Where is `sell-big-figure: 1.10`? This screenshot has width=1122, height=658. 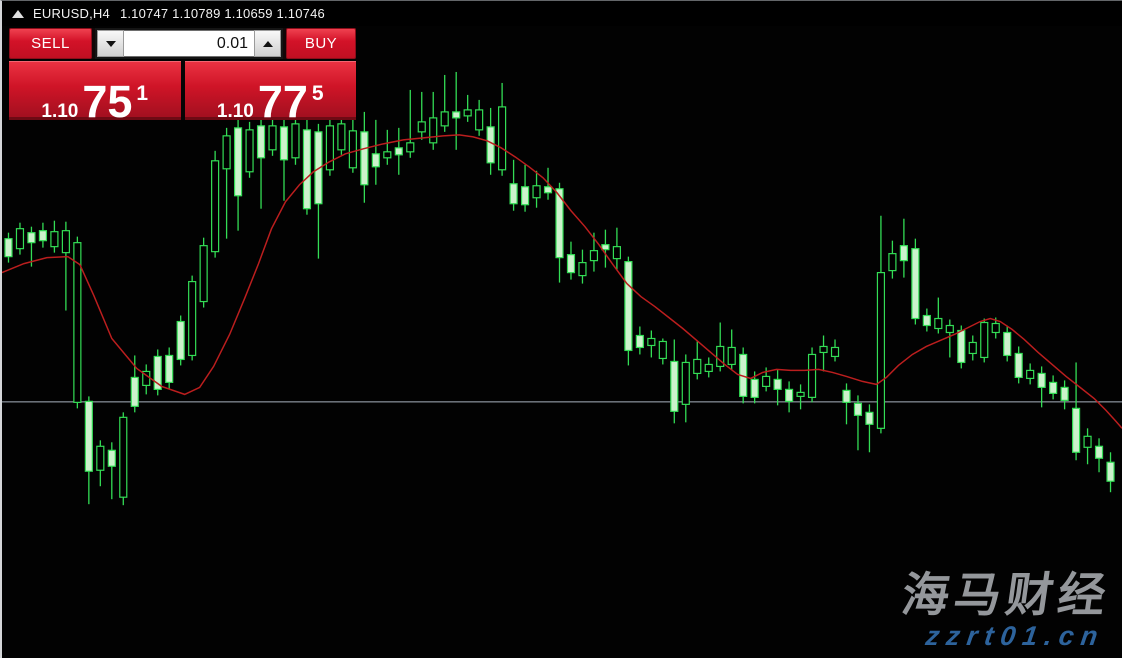
sell-big-figure: 1.10 is located at coordinates (60, 111).